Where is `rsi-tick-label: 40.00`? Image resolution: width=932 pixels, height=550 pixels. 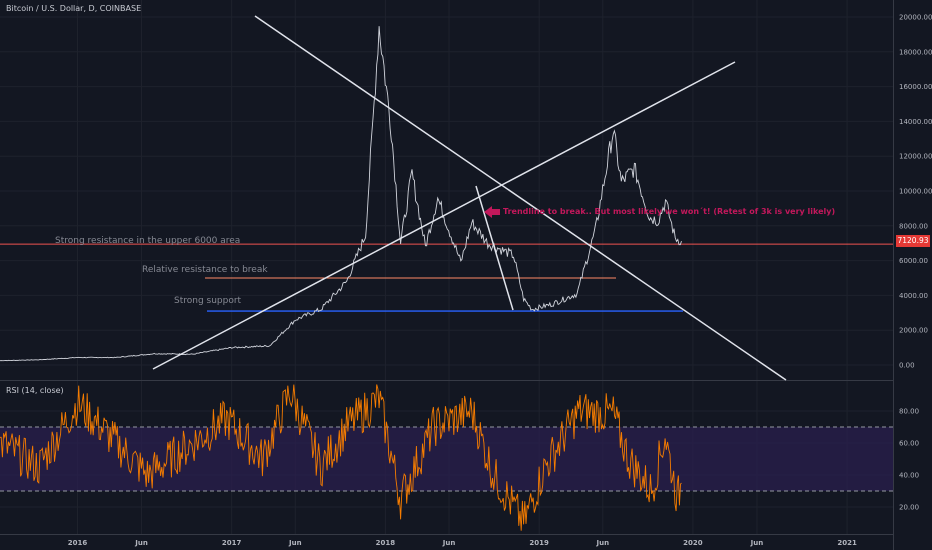 rsi-tick-label: 40.00 is located at coordinates (909, 476).